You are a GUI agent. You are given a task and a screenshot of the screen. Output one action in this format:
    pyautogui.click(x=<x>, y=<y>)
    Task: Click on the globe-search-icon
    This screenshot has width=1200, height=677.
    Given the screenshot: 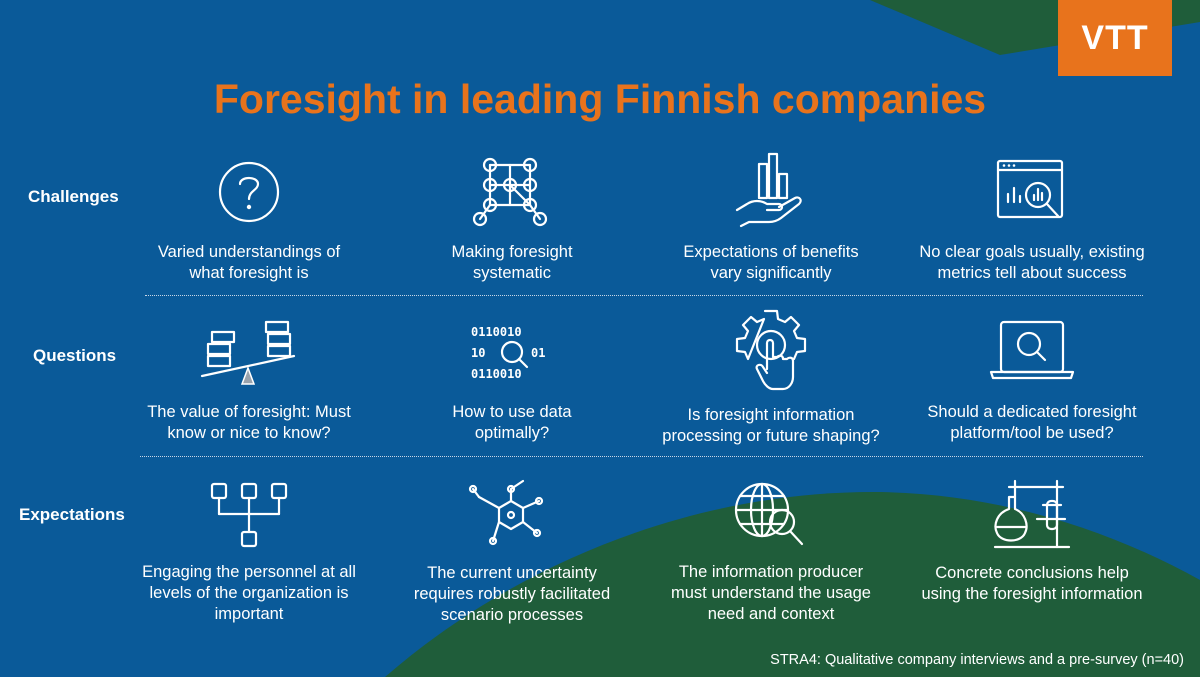 What is the action you would take?
    pyautogui.click(x=769, y=514)
    